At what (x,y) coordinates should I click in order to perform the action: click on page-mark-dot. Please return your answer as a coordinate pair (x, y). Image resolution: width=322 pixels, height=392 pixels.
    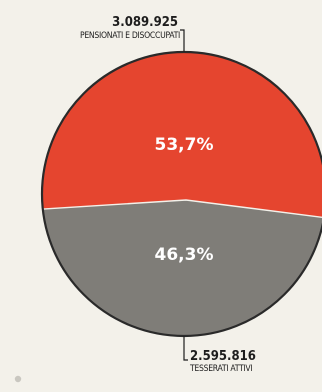
    Looking at the image, I should click on (18, 379).